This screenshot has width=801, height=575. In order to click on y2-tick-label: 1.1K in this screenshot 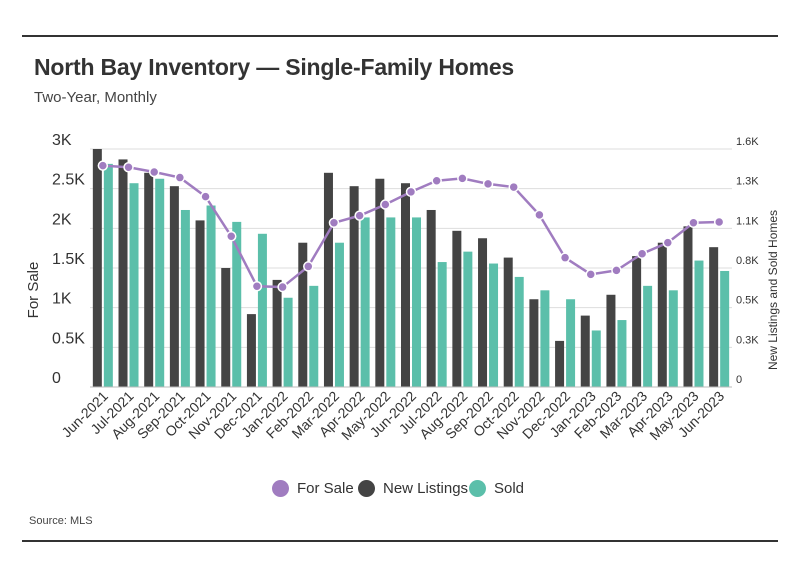, I will do `click(747, 221)`.